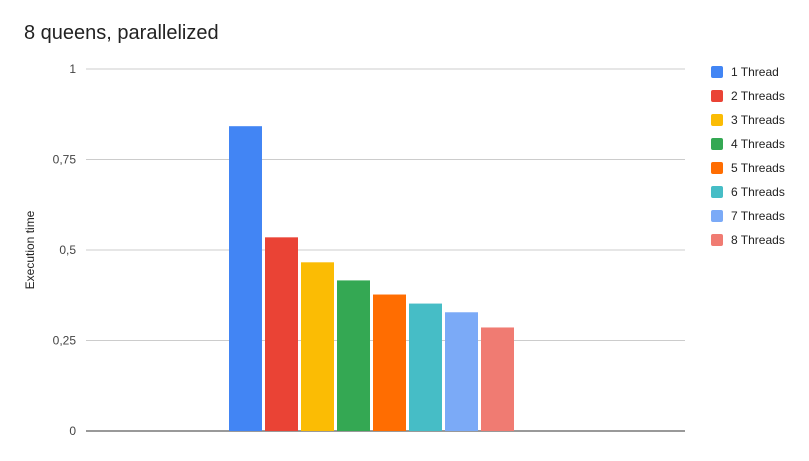  I want to click on legend-item: 7 Threads, so click(758, 216).